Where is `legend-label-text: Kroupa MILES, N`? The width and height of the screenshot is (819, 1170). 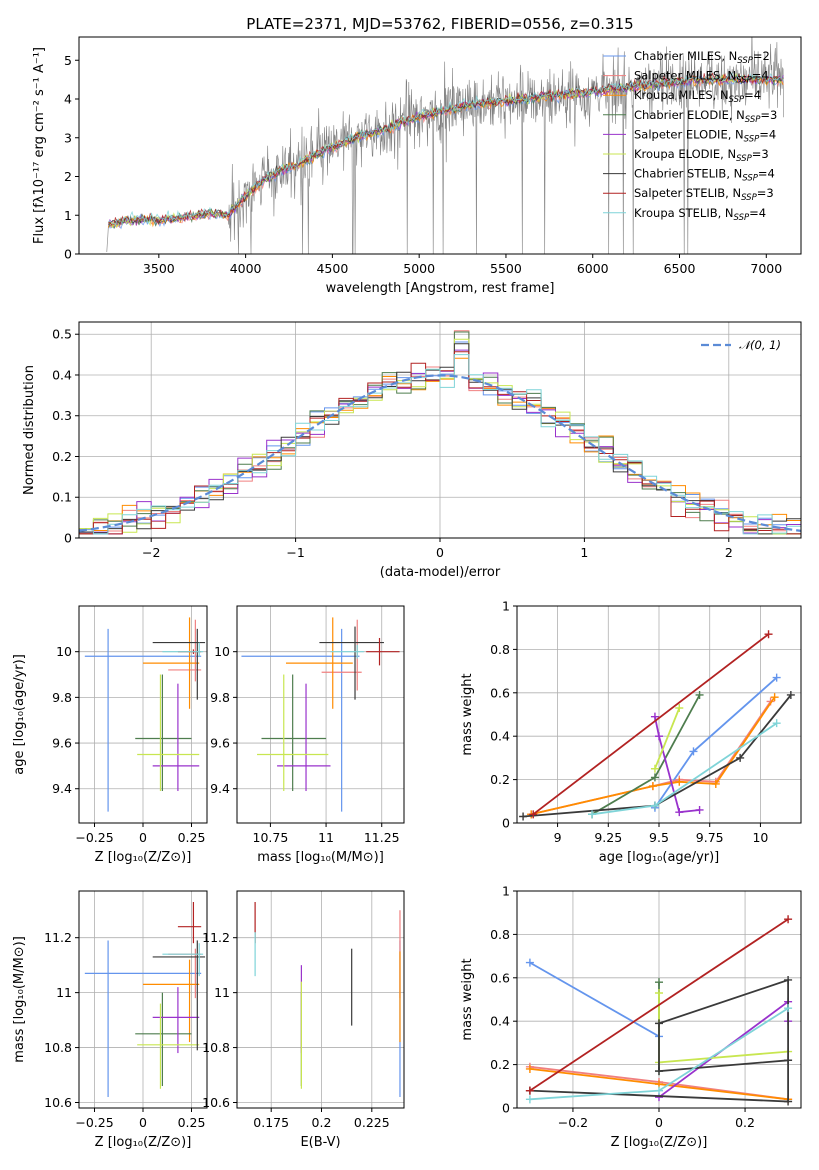 legend-label-text: Kroupa MILES, N is located at coordinates (681, 95).